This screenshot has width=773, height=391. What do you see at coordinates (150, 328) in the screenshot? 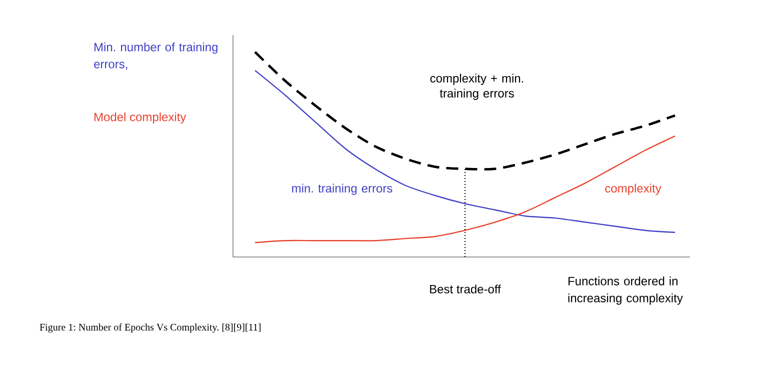
I see `caption: Figure 1: Number of Epochs Vs Complexity. [8][9][11]` at bounding box center [150, 328].